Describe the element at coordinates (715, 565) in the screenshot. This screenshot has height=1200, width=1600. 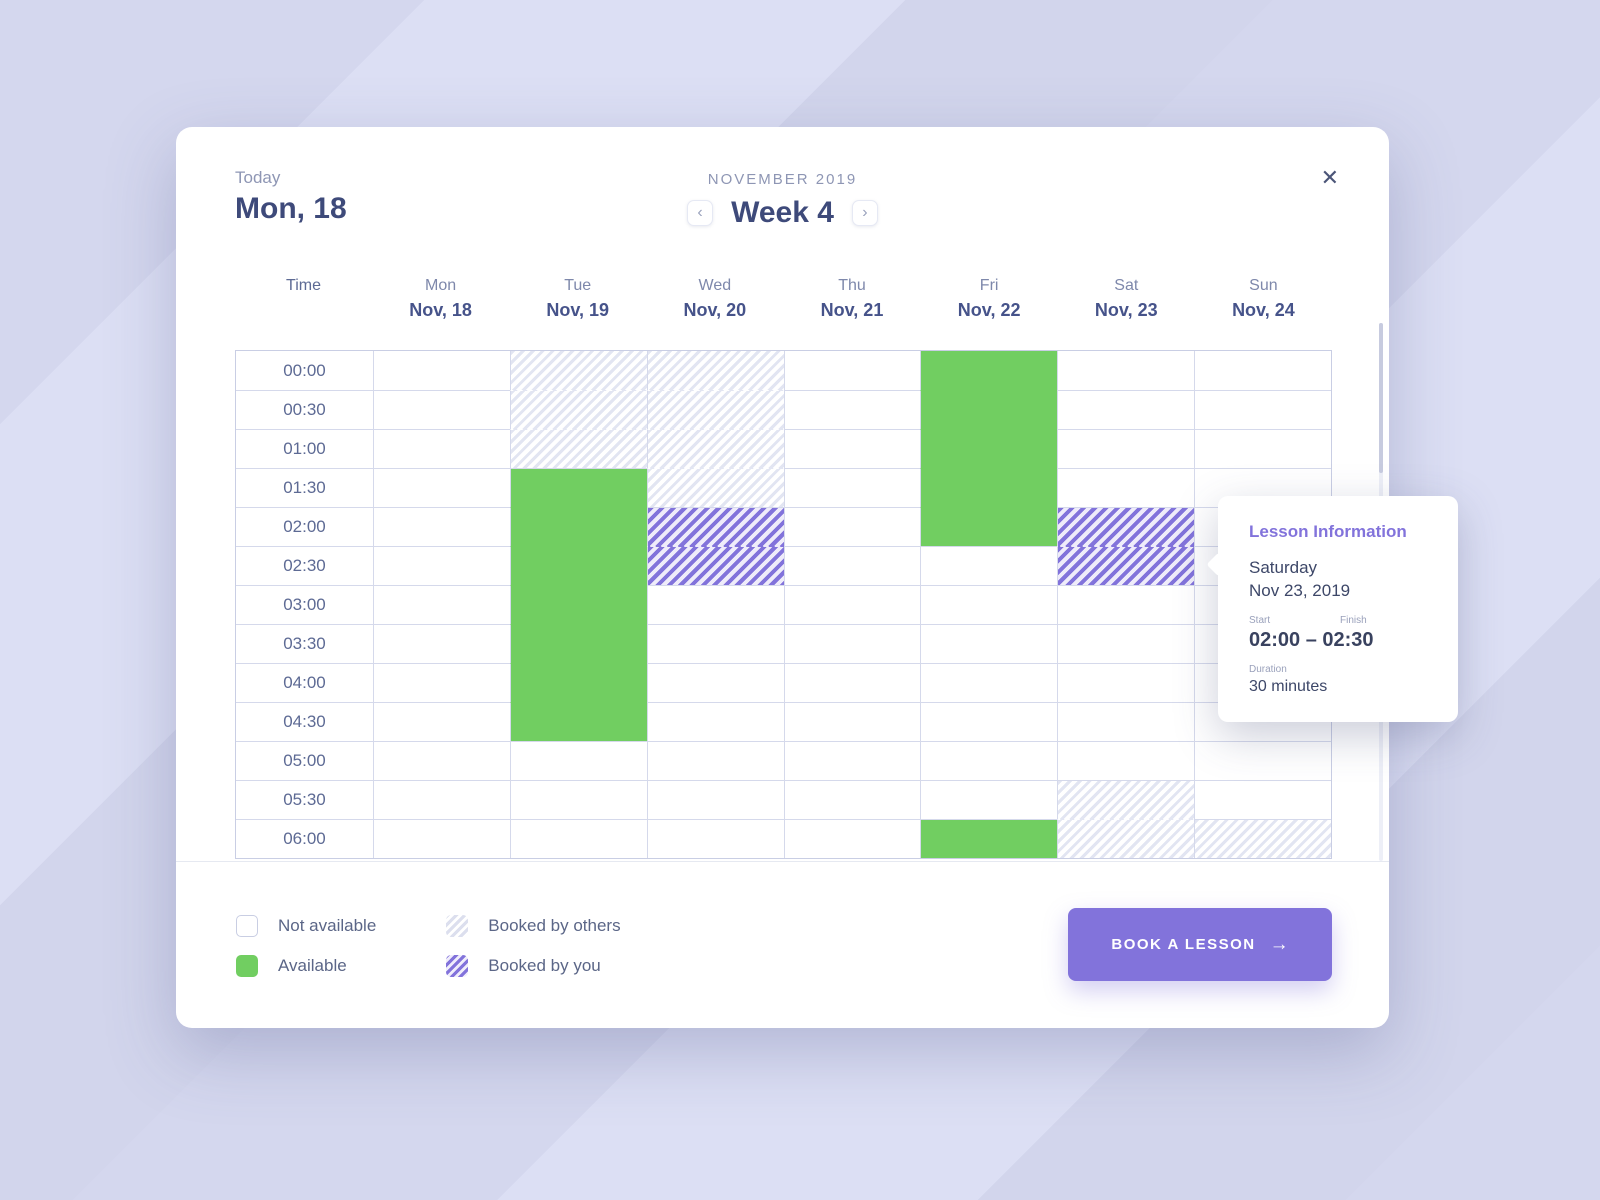
I see `slot-wed-02:30` at that location.